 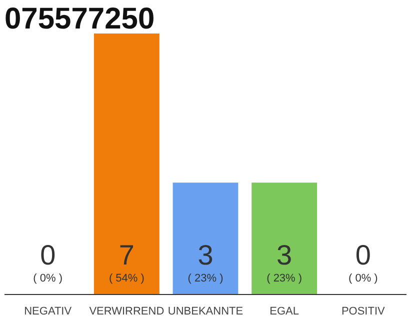 What do you see at coordinates (79, 19) in the screenshot?
I see `chart-title: 075577250` at bounding box center [79, 19].